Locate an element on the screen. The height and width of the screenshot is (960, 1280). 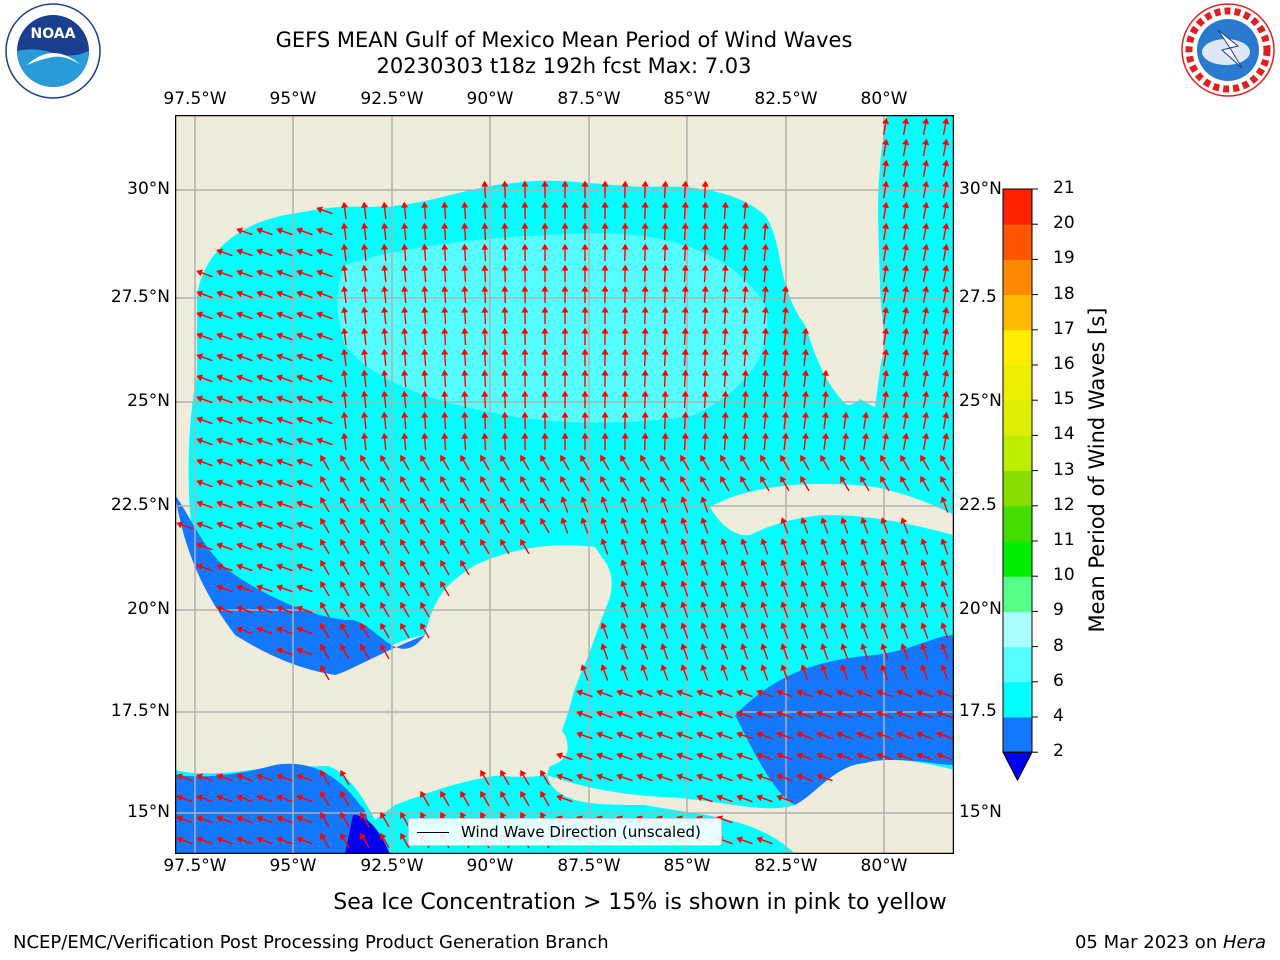
lat-label-left: 25°N is located at coordinates (148, 401).